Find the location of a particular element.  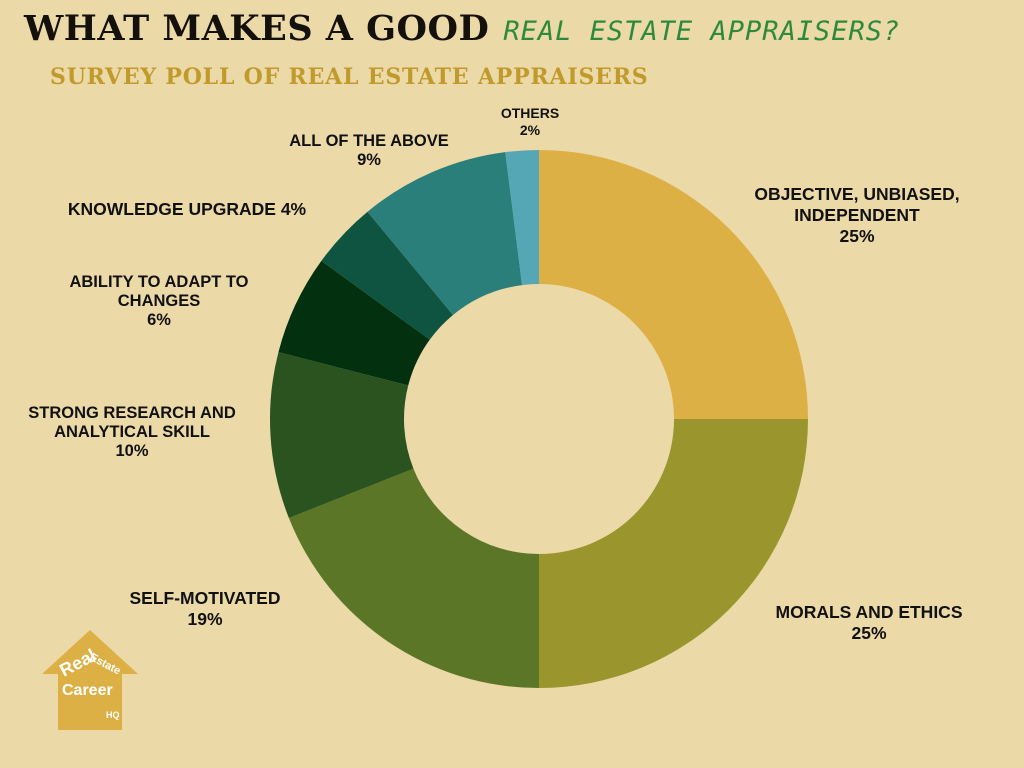

label-self-motivated-pct: 19% is located at coordinates (205, 619).